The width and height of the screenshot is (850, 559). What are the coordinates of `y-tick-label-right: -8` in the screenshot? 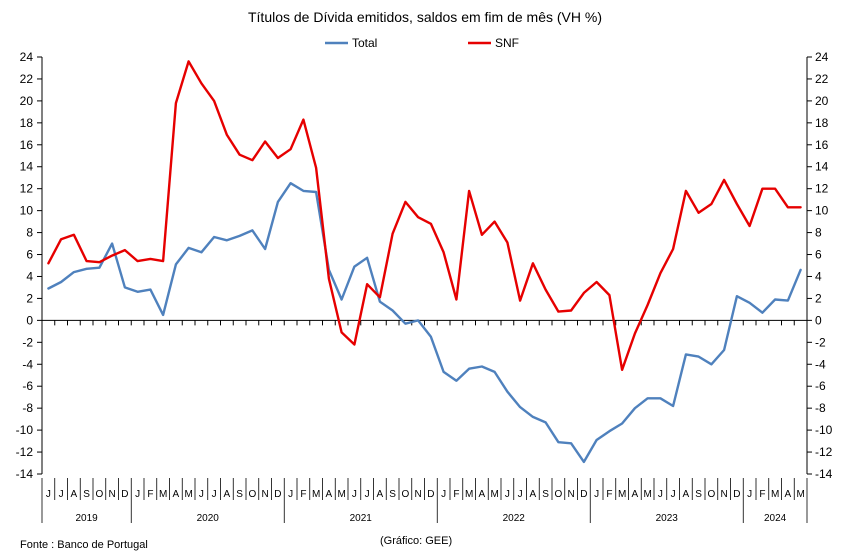 It's located at (820, 408).